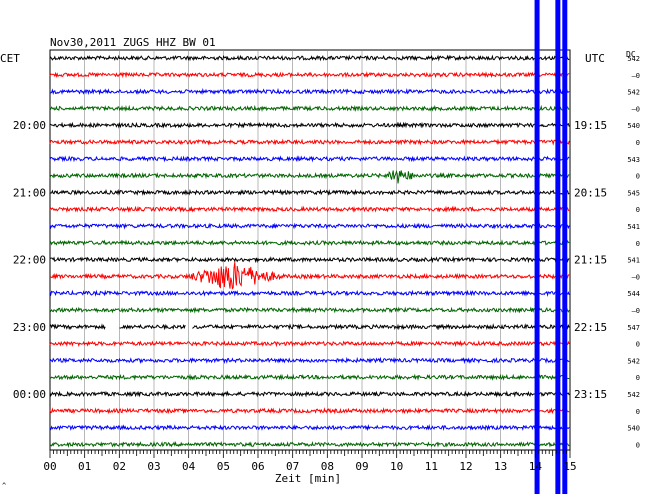  What do you see at coordinates (29, 125) in the screenshot?
I see `cet-time-label: 20:00` at bounding box center [29, 125].